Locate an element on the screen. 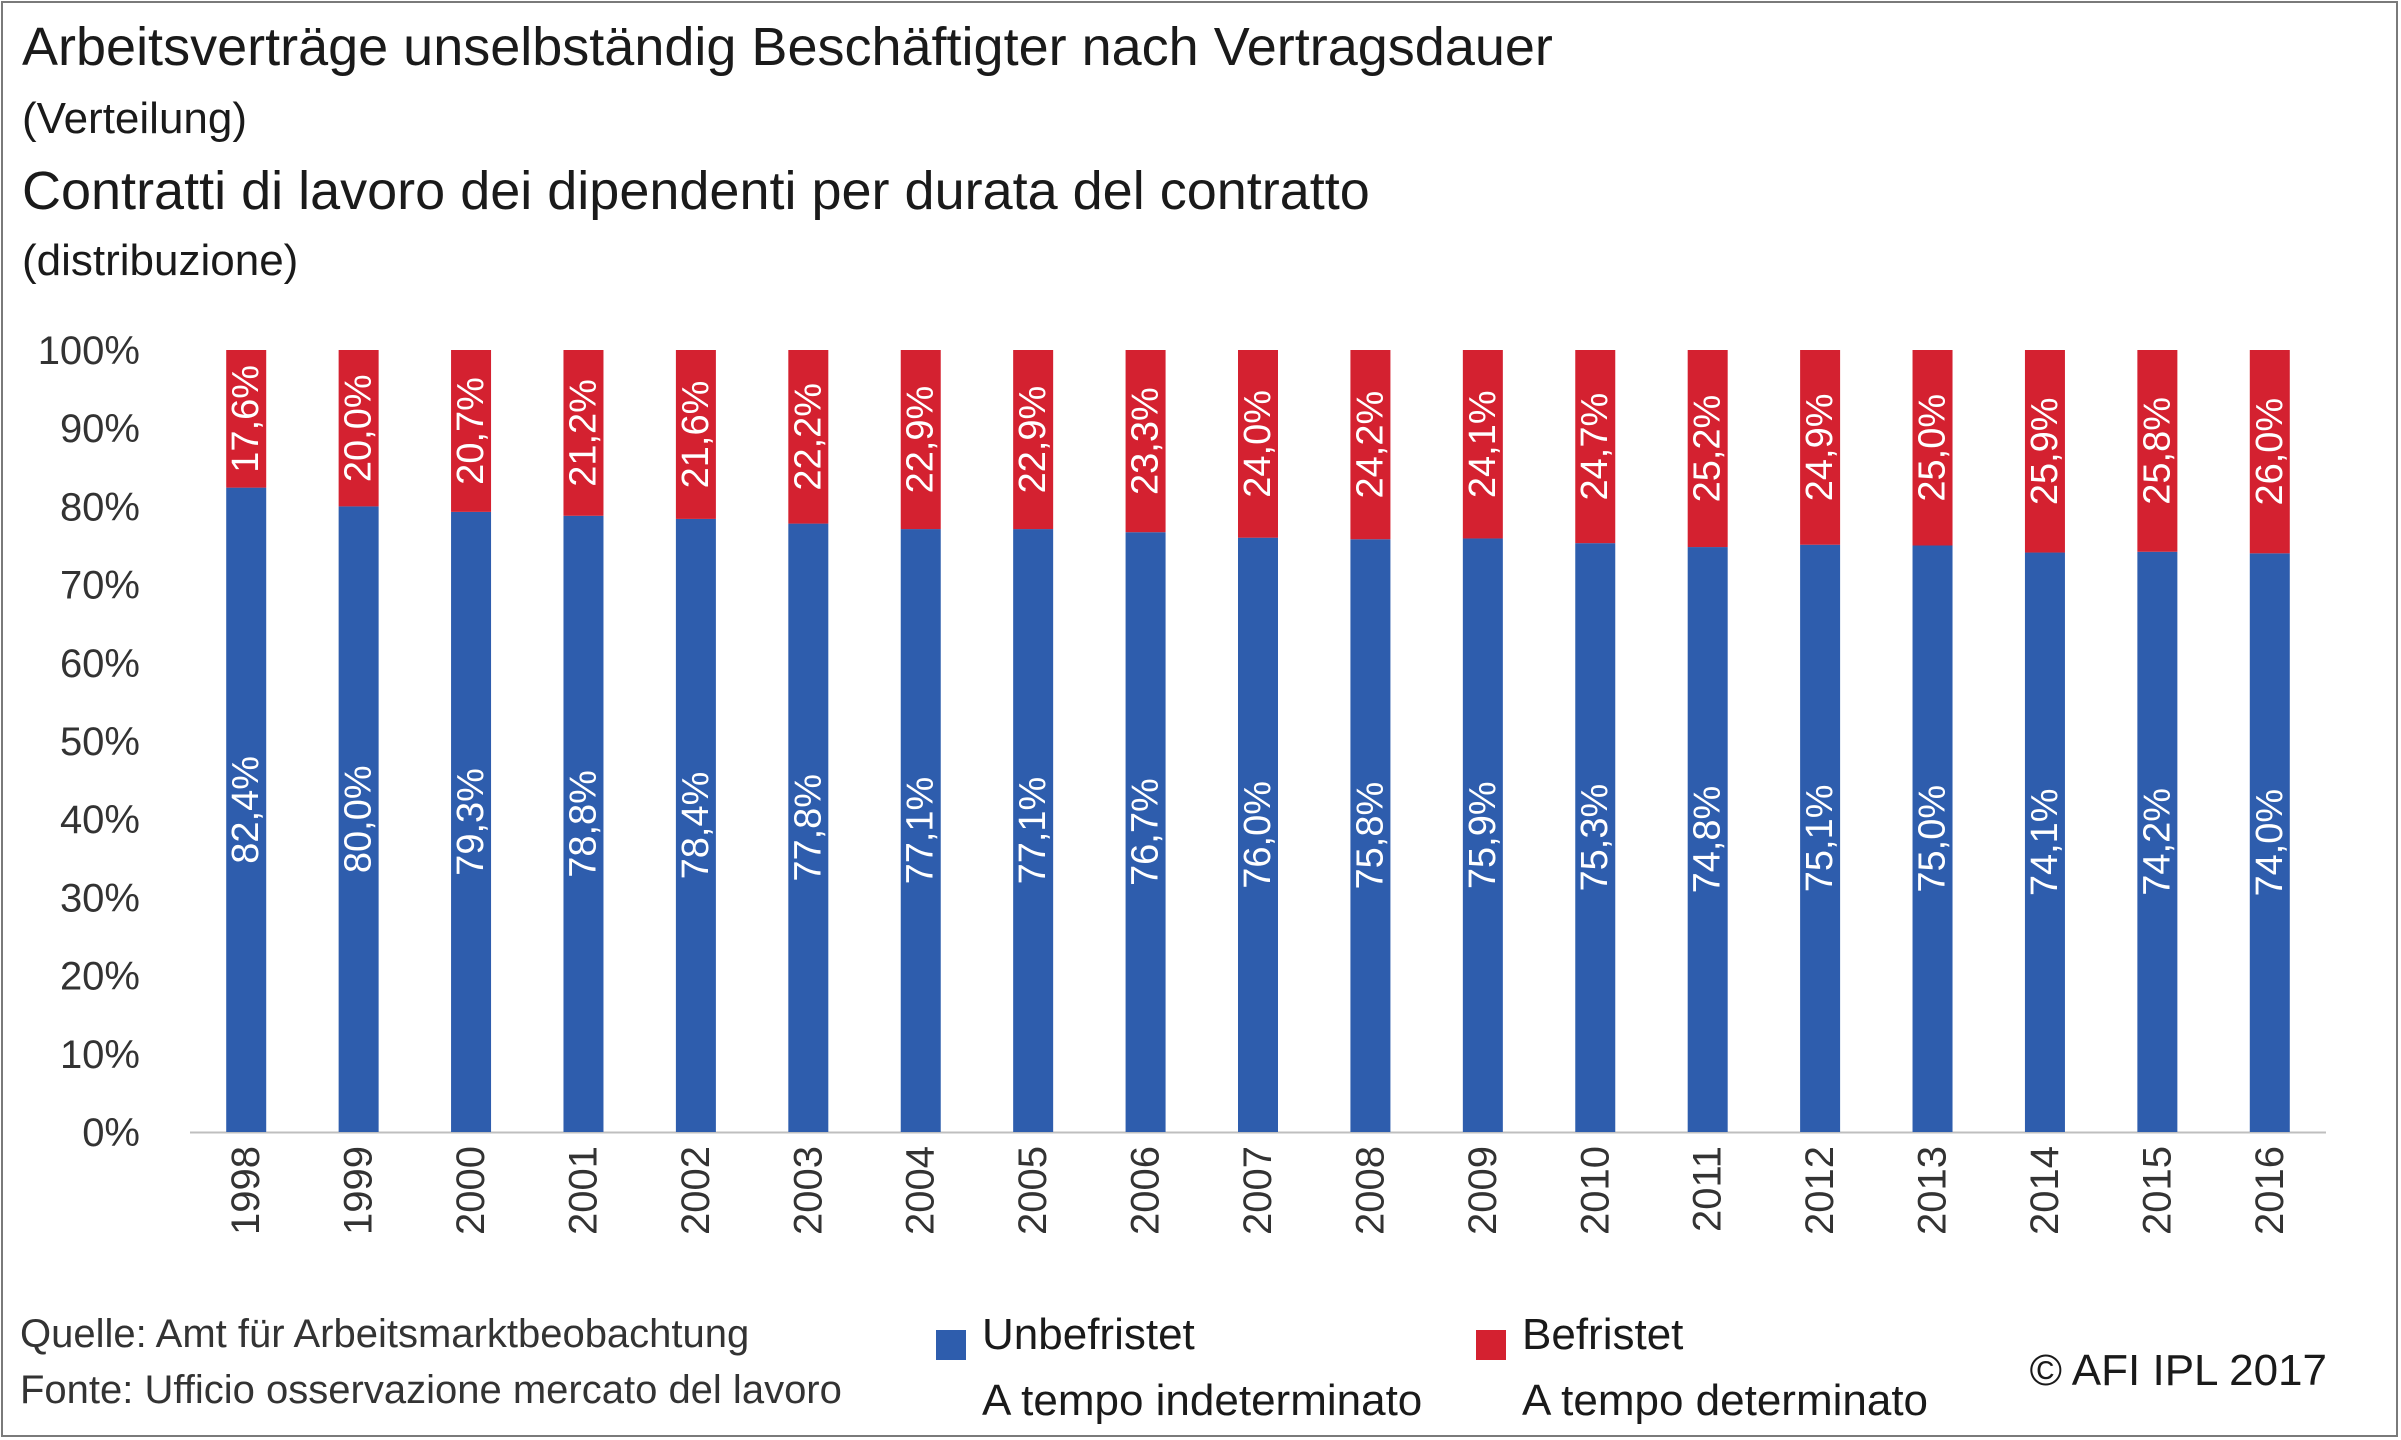 Image resolution: width=2401 pixels, height=1440 pixels. data-label-unbefristet: 75,0% is located at coordinates (1933, 839).